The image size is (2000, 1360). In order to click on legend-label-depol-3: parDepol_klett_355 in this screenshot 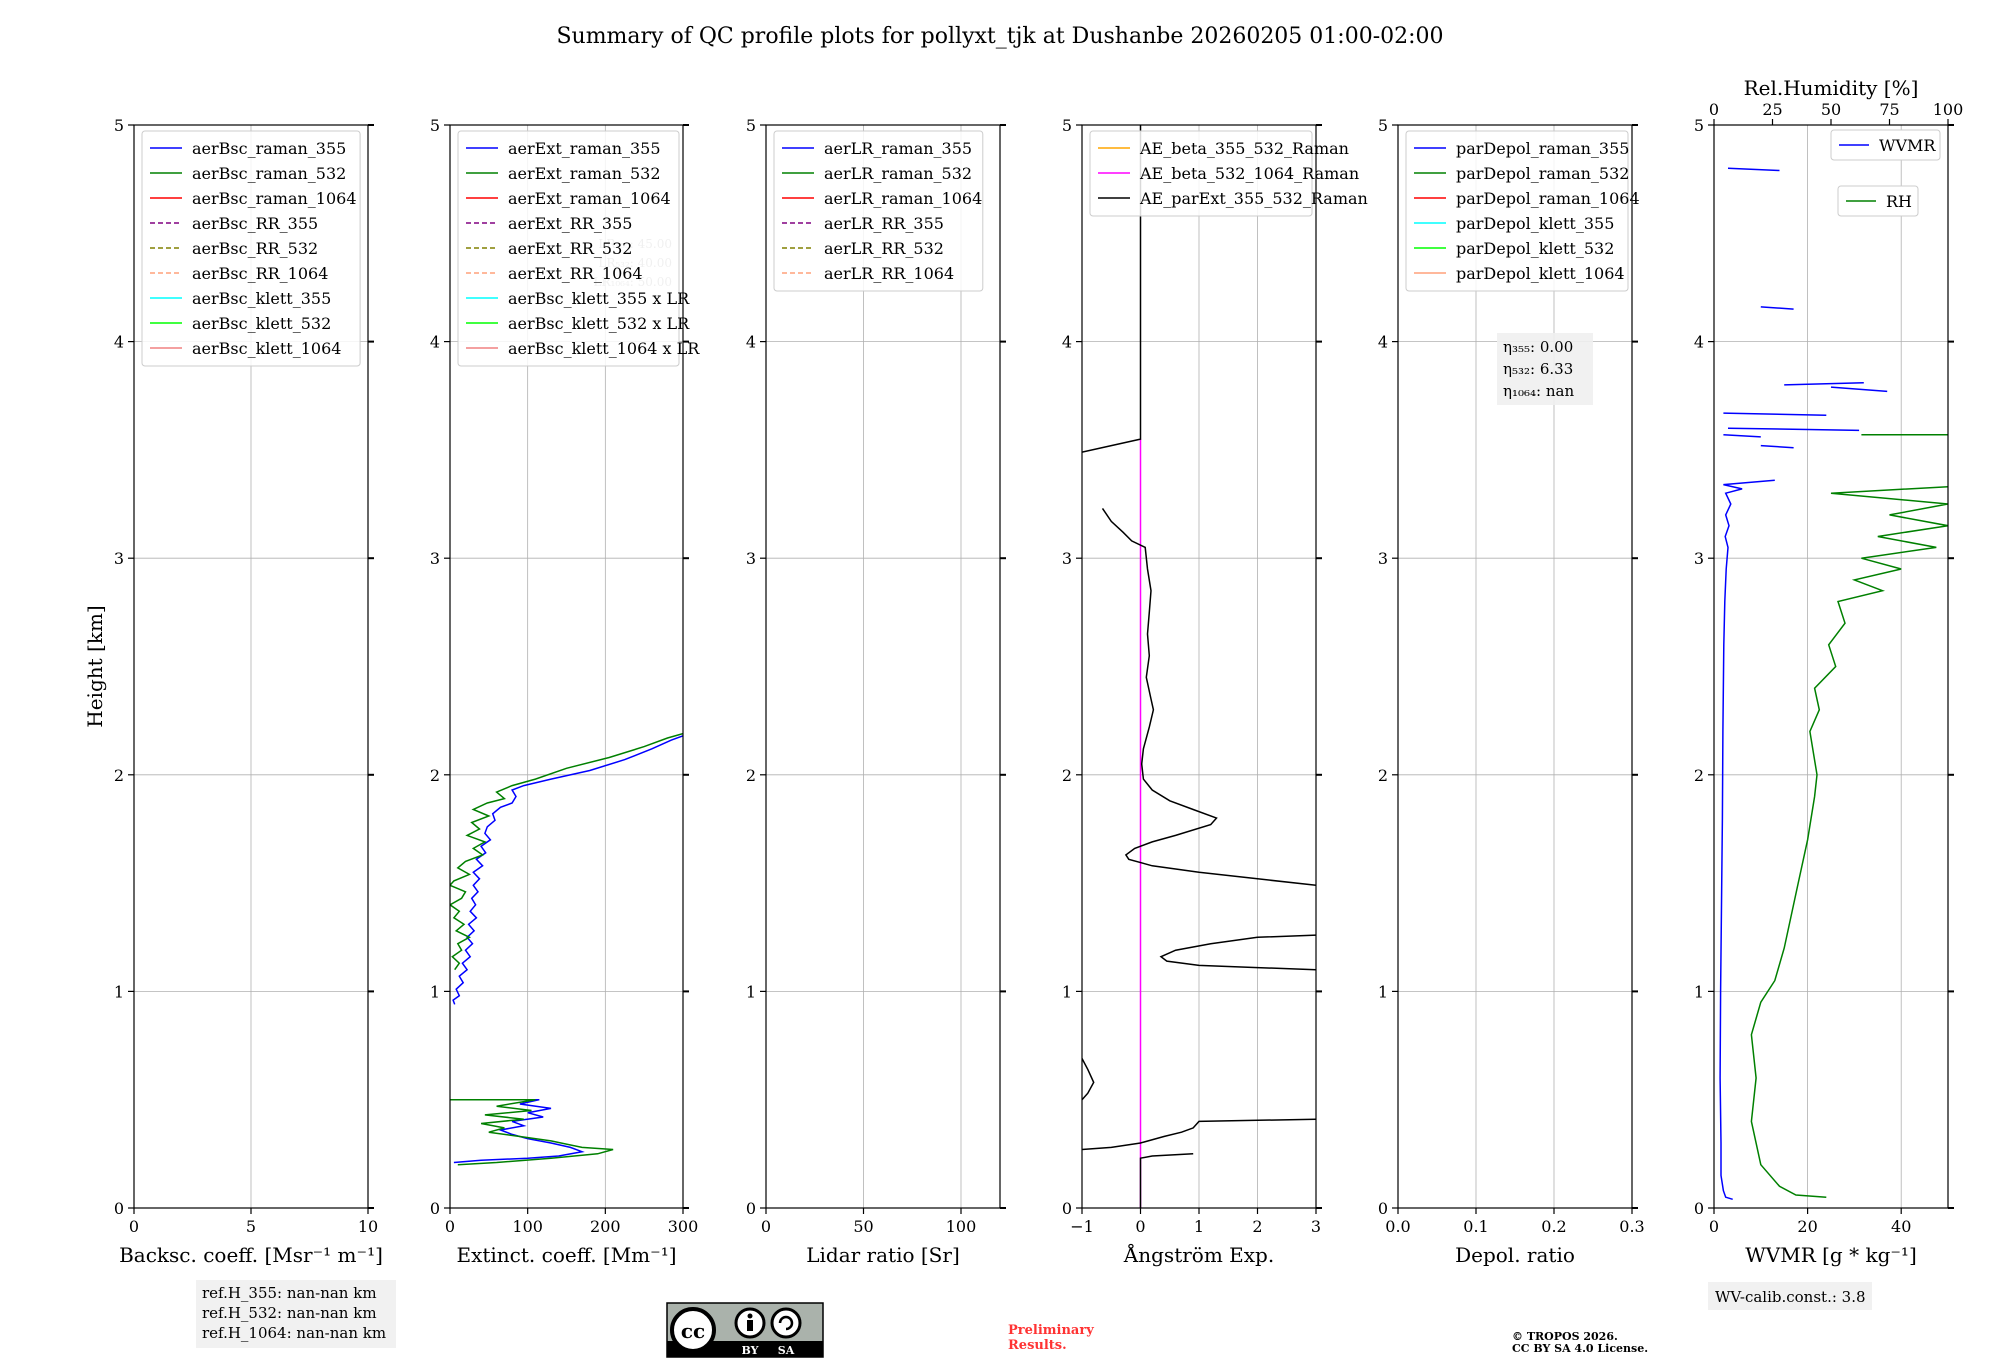, I will do `click(1535, 223)`.